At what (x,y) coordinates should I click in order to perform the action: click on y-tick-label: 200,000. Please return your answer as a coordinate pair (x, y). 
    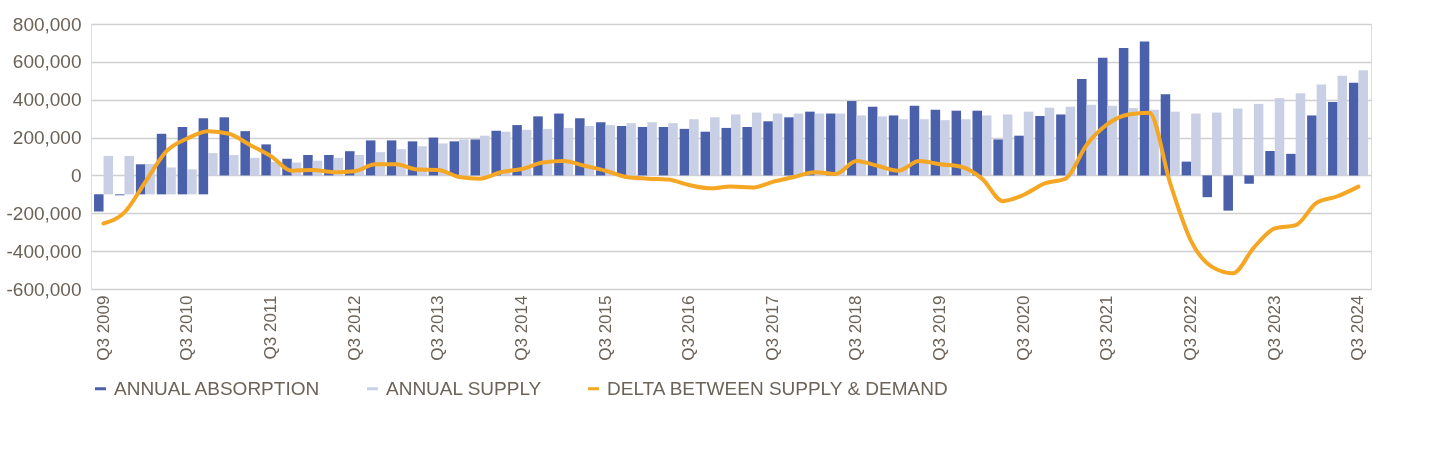
    Looking at the image, I should click on (47, 138).